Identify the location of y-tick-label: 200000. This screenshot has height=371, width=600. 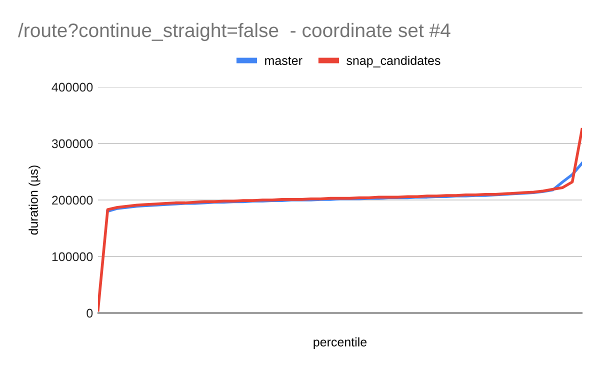
(72, 200).